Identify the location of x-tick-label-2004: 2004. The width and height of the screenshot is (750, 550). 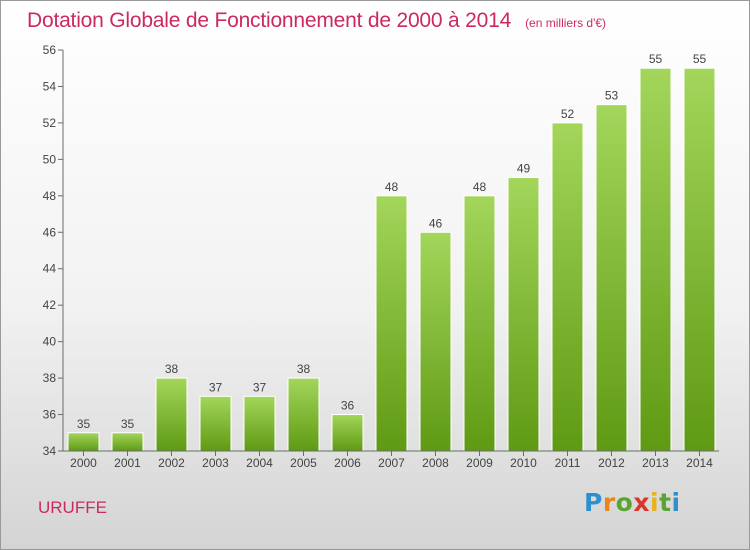
(259, 463).